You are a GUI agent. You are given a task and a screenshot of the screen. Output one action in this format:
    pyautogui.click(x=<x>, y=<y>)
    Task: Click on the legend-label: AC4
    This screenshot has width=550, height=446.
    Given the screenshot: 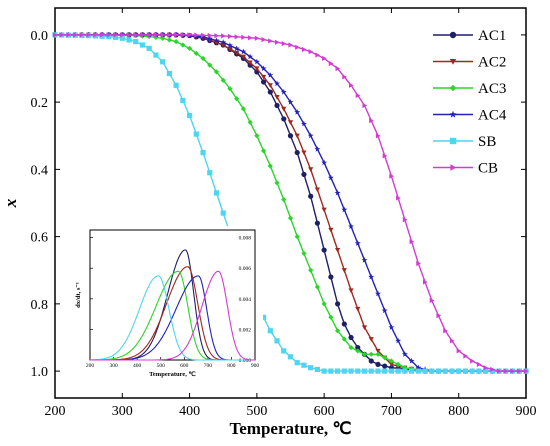 What is the action you would take?
    pyautogui.click(x=492, y=116)
    